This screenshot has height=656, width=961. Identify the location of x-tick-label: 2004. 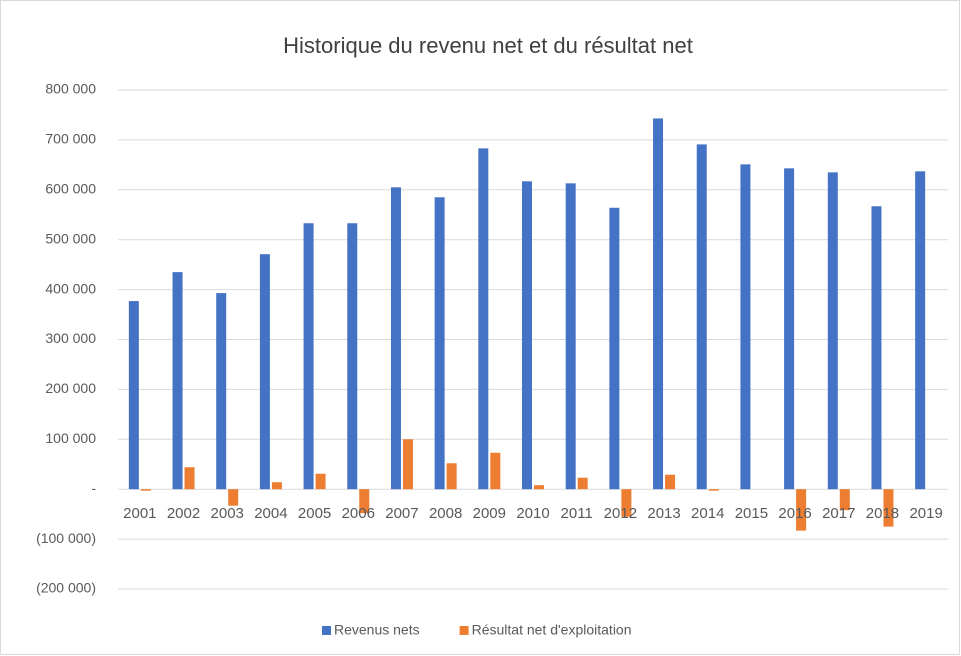
(270, 513).